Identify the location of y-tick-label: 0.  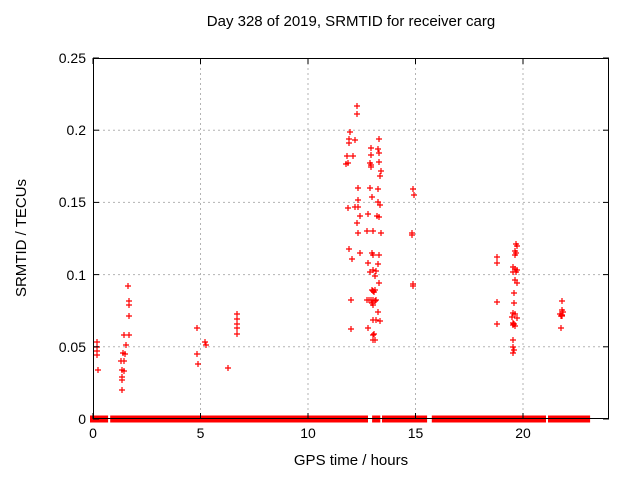
(82, 419).